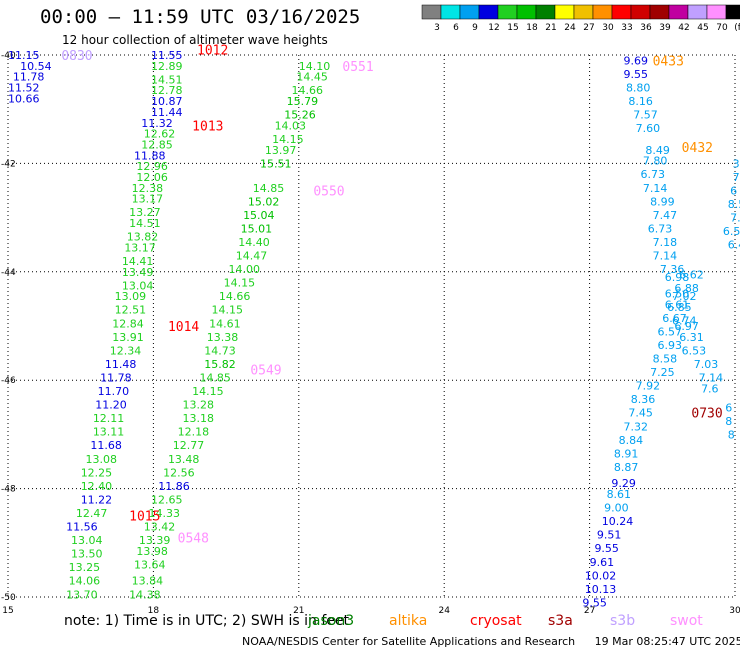 The image size is (740, 650). What do you see at coordinates (667, 641) in the screenshot?
I see `credit-timestamp: 19 Mar 08:25:47 UTC 2025` at bounding box center [667, 641].